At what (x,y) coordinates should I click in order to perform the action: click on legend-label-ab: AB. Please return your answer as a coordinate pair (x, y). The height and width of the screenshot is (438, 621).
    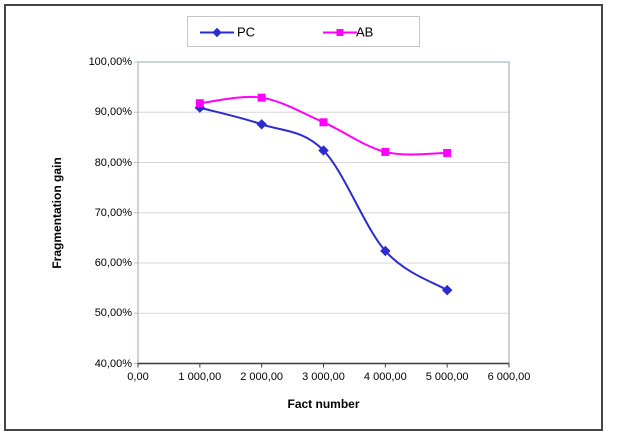
    Looking at the image, I should click on (365, 31).